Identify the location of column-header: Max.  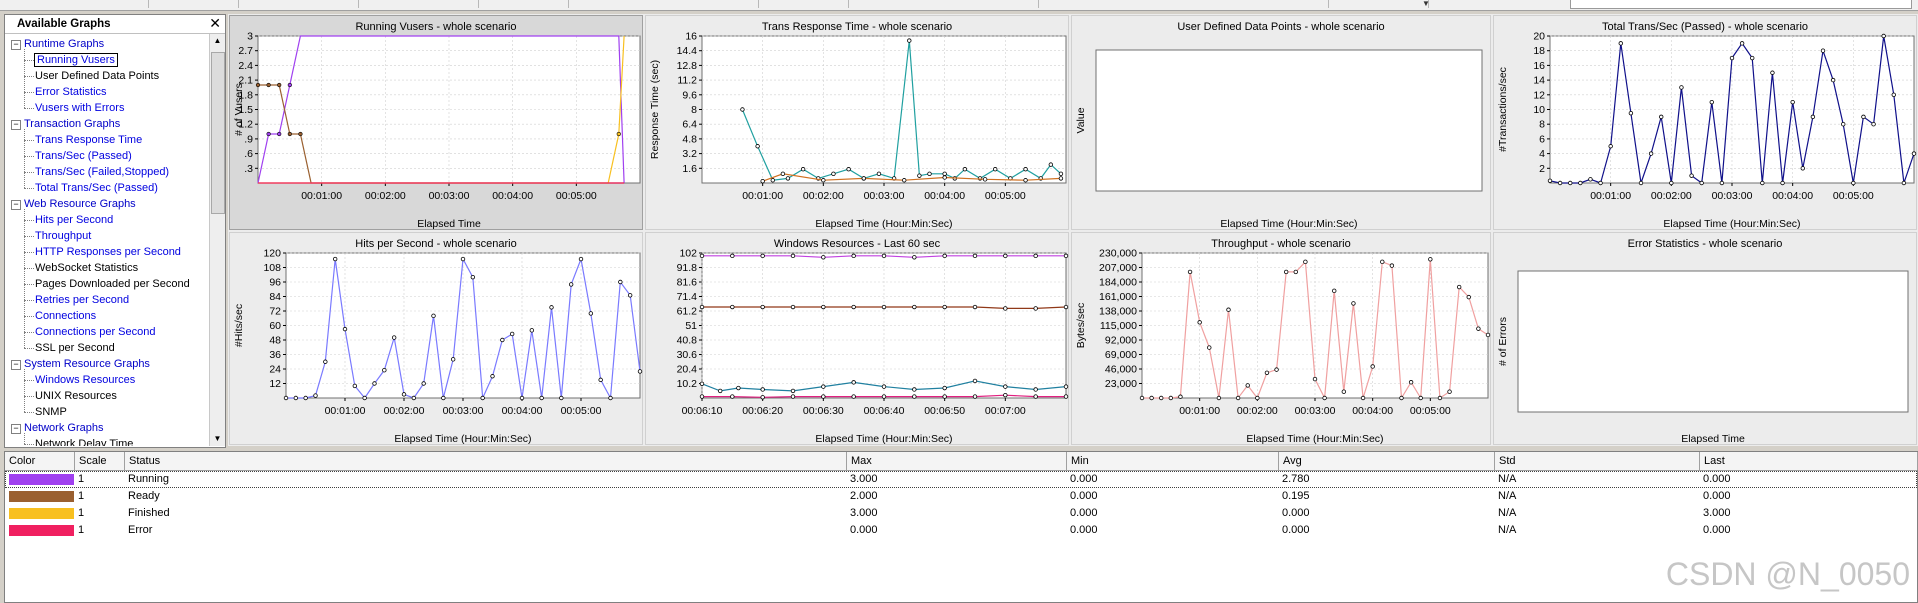
(957, 461).